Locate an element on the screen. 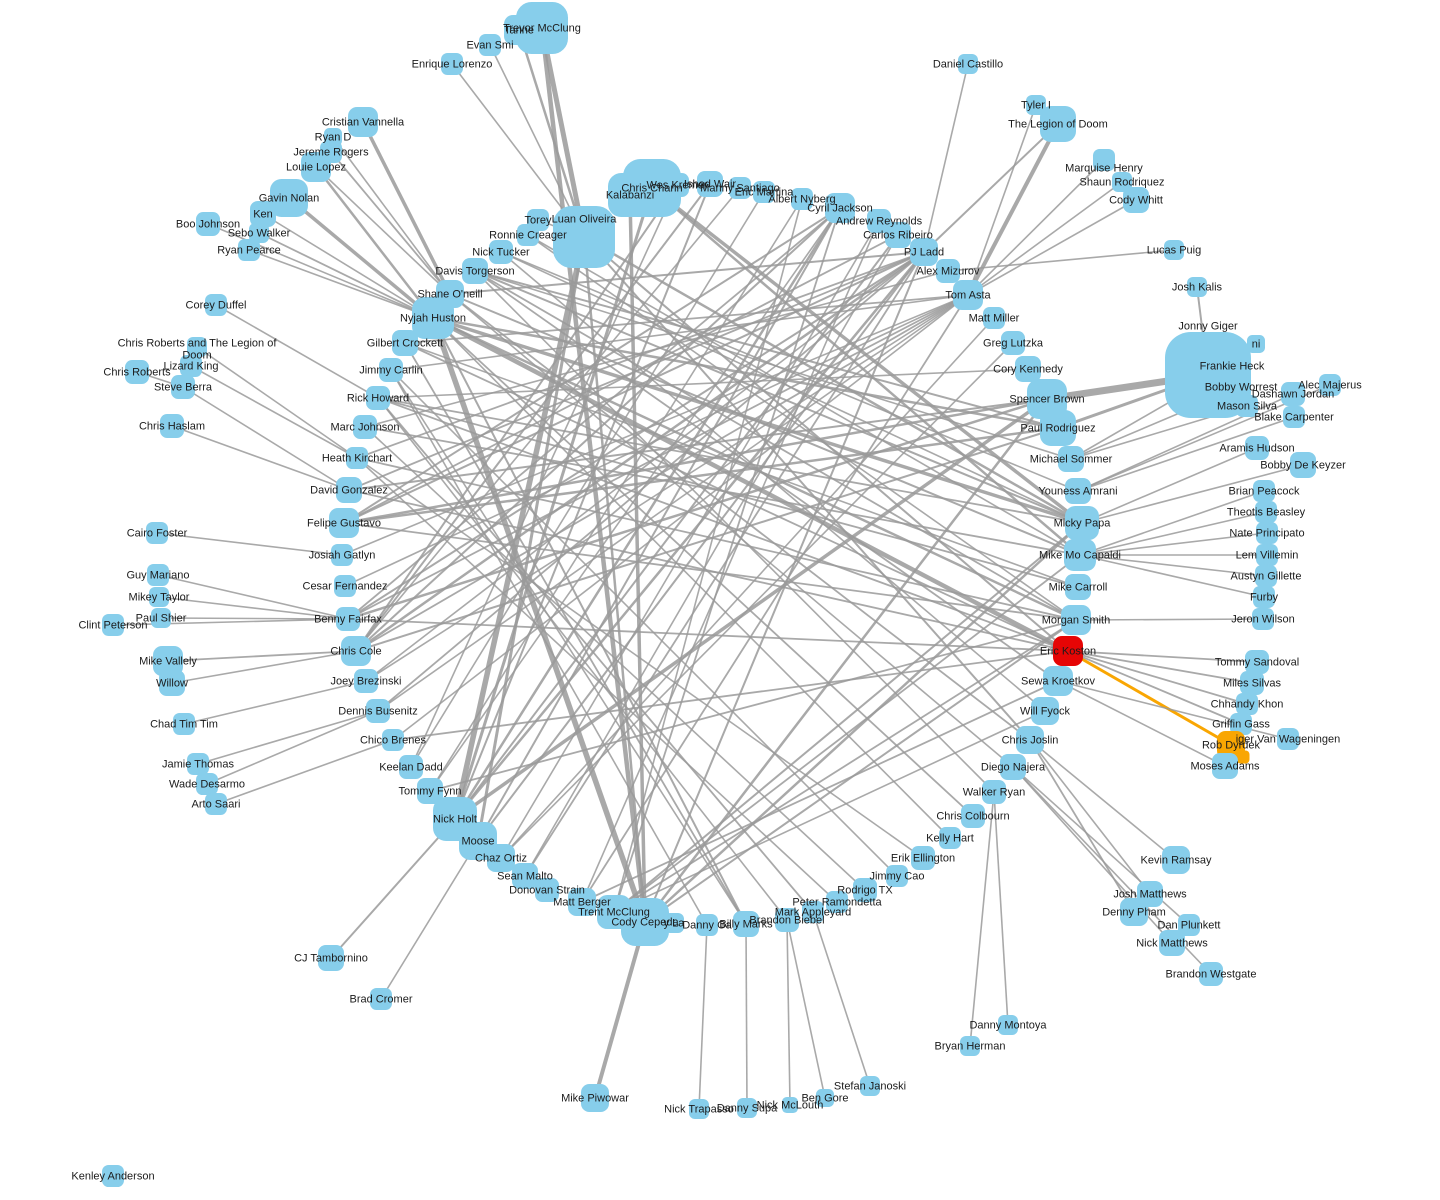 The image size is (1440, 1200). node-marquise-henry is located at coordinates (1104, 160).